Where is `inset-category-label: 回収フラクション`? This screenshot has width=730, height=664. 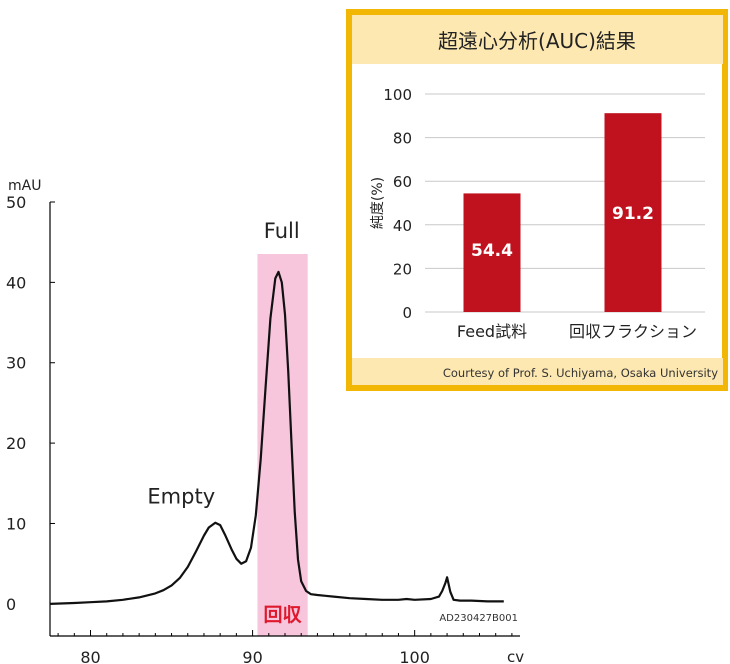 inset-category-label: 回収フラクション is located at coordinates (633, 331).